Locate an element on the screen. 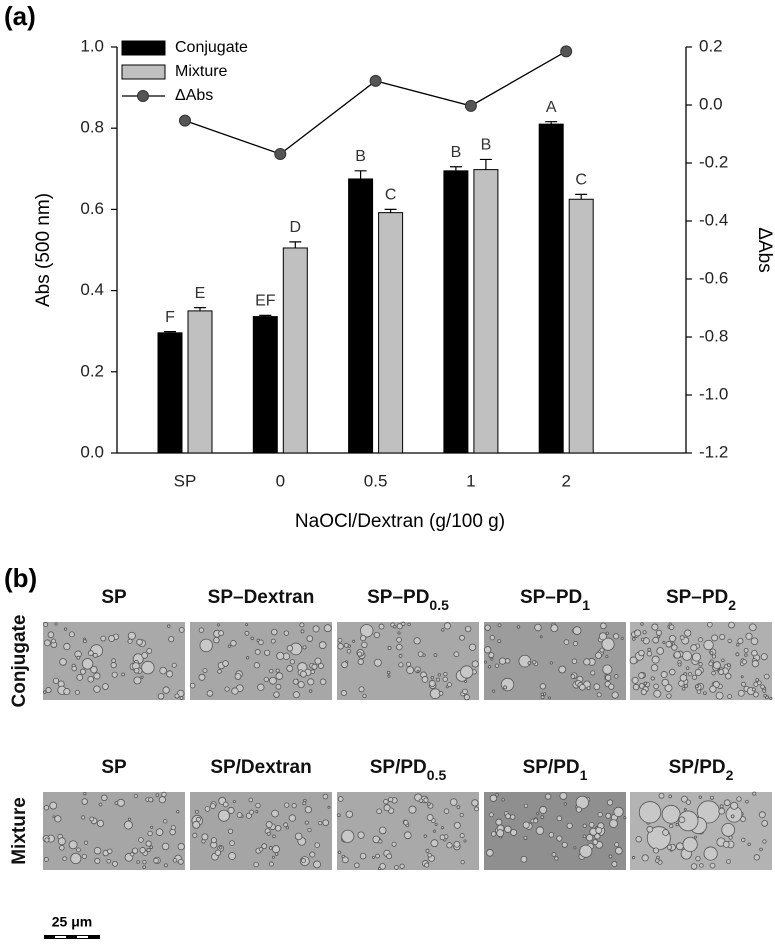 The image size is (775, 951). header-subscript: 1 is located at coordinates (584, 775).